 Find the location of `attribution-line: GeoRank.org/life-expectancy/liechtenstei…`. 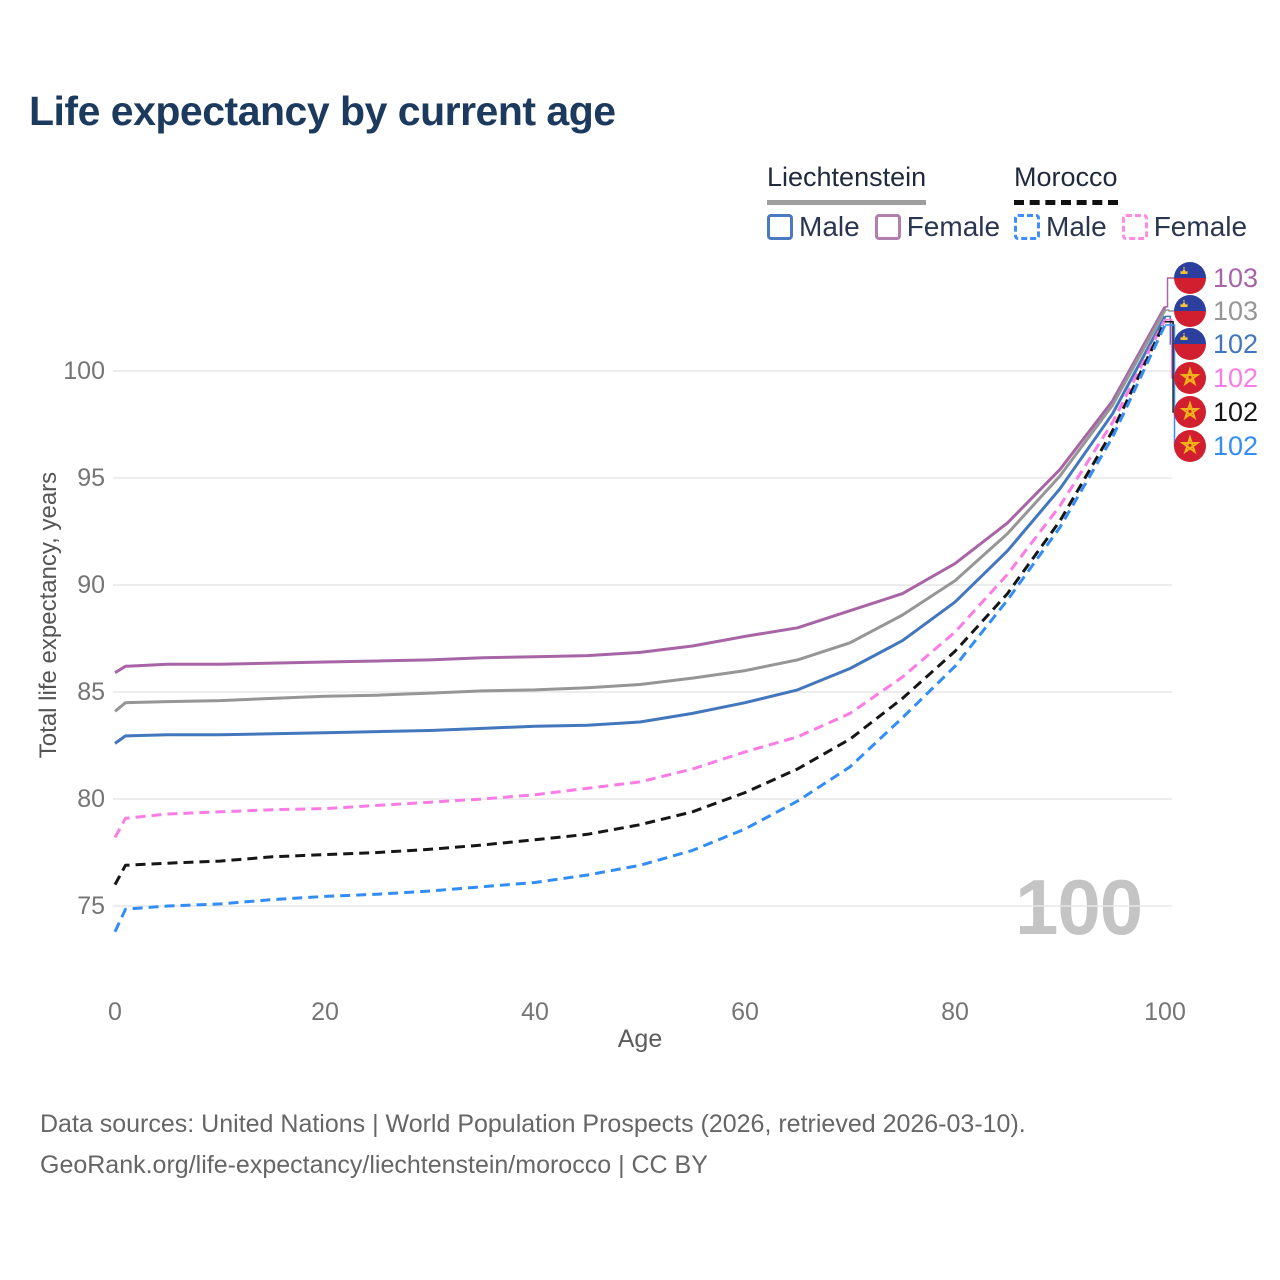

attribution-line: GeoRank.org/life-expectancy/liechtenstei… is located at coordinates (374, 1165).